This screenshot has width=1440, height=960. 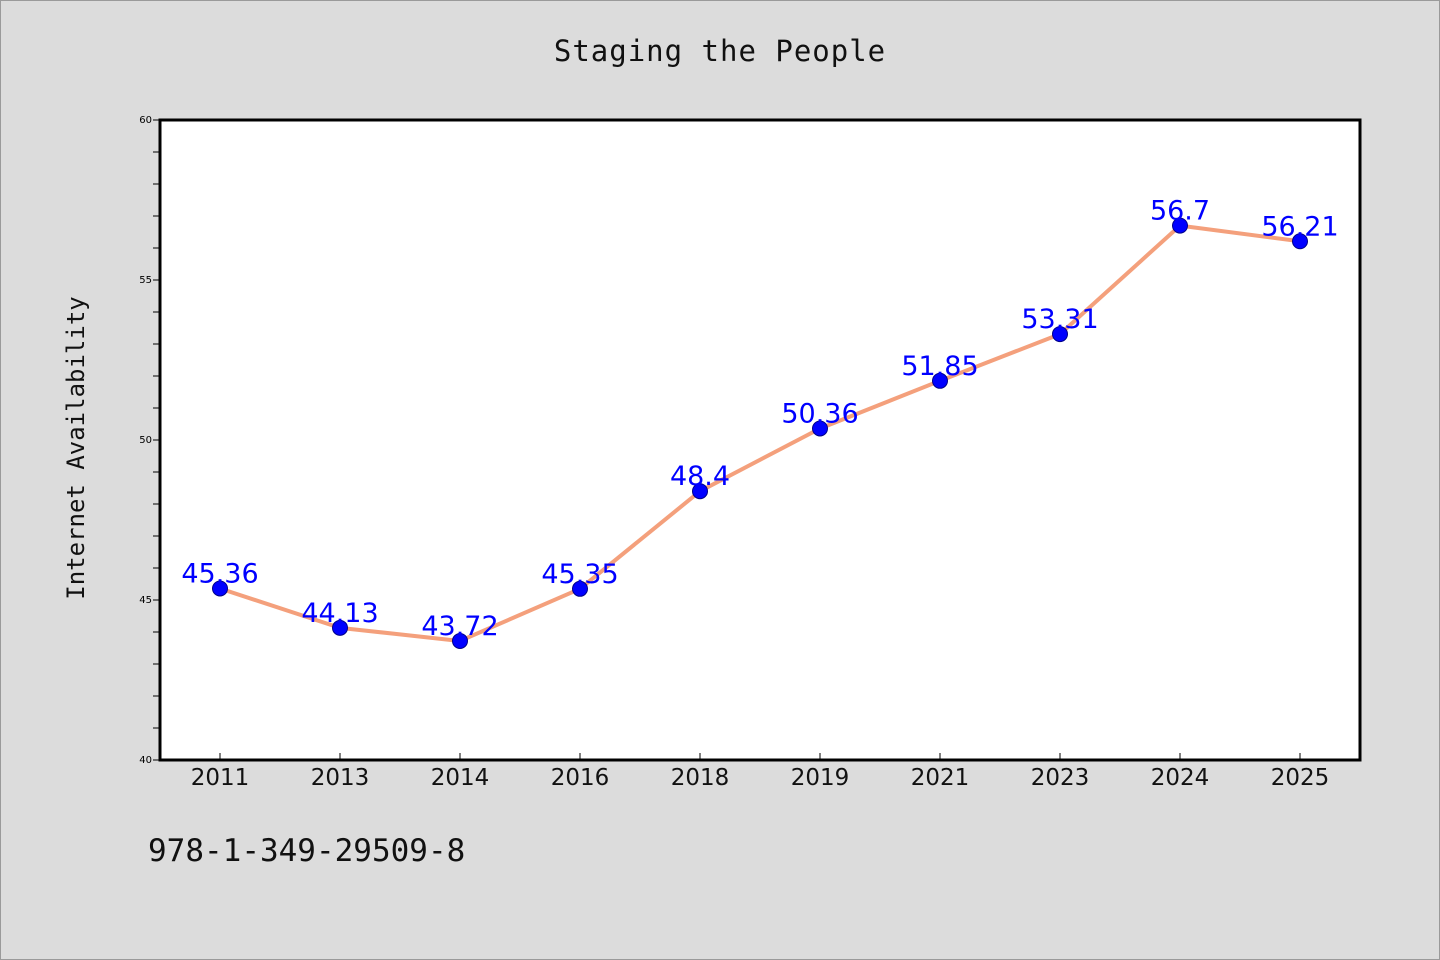 I want to click on data-label: 48.4, so click(x=700, y=476).